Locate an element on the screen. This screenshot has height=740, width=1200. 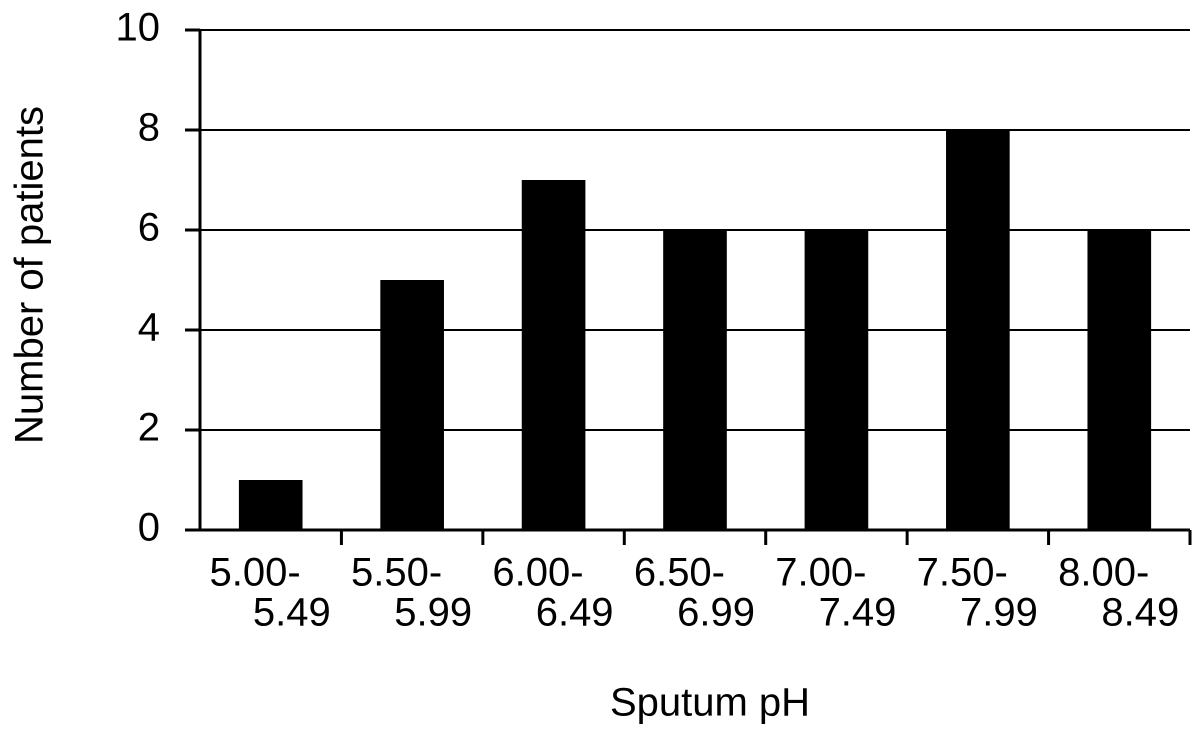
y-tick-label: 10 is located at coordinates (138, 28).